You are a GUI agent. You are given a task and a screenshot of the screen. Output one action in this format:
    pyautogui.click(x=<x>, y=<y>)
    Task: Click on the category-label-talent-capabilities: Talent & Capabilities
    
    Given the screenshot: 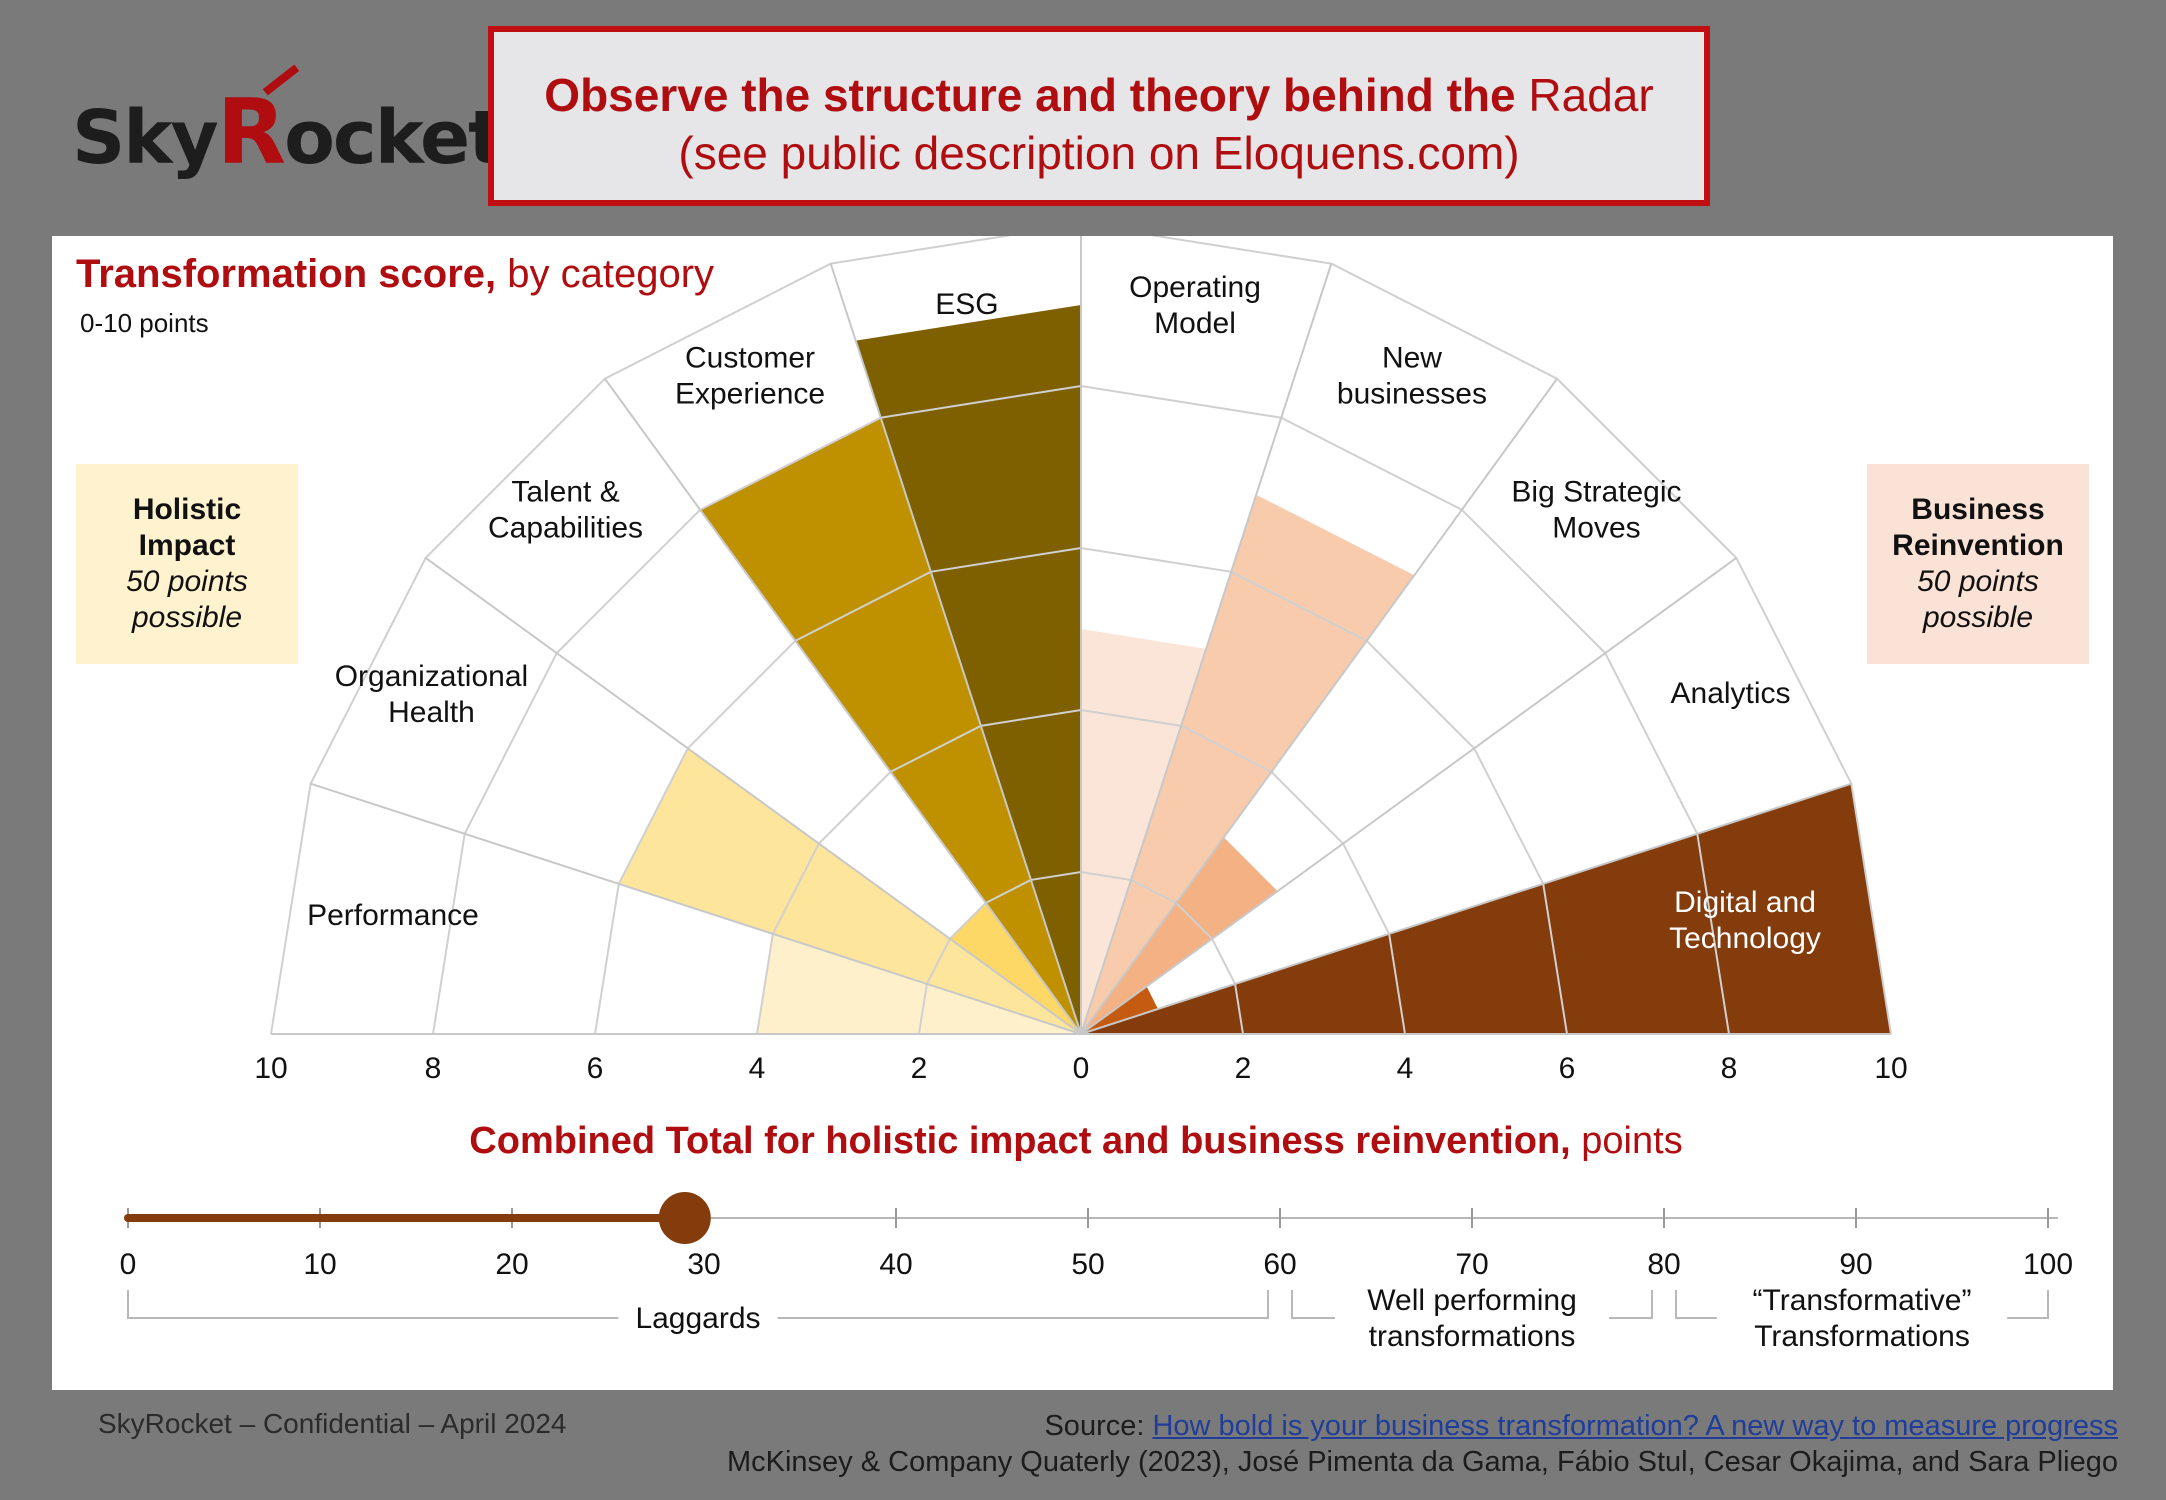 What is the action you would take?
    pyautogui.click(x=565, y=510)
    